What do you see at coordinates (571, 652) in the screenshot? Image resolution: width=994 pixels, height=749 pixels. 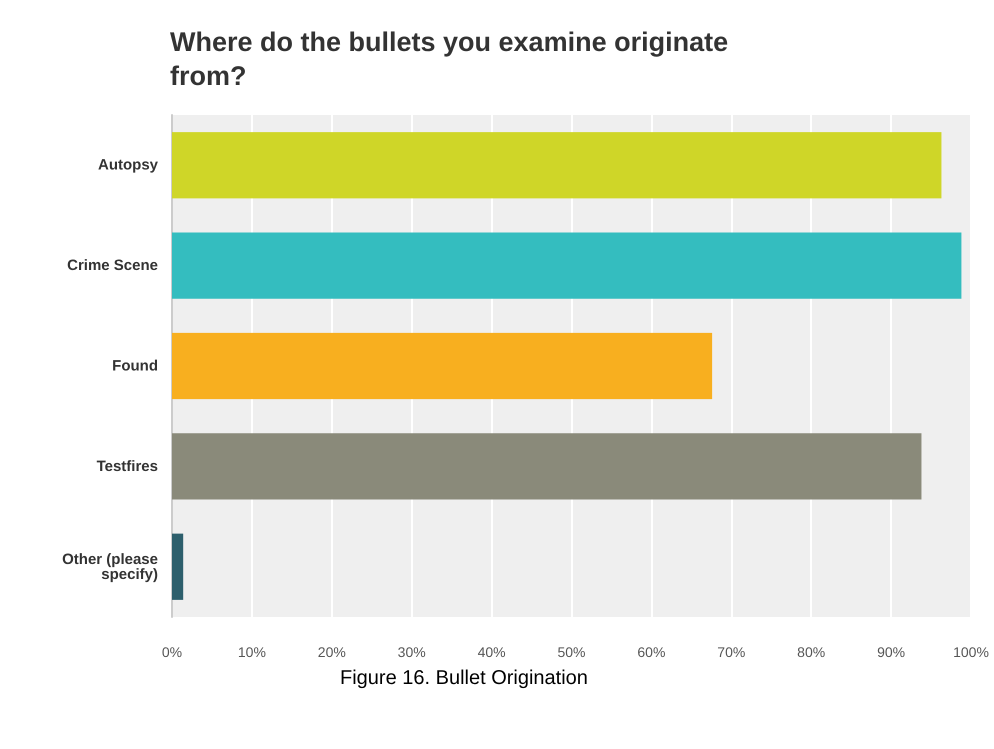 I see `x-tick-label: 50%` at bounding box center [571, 652].